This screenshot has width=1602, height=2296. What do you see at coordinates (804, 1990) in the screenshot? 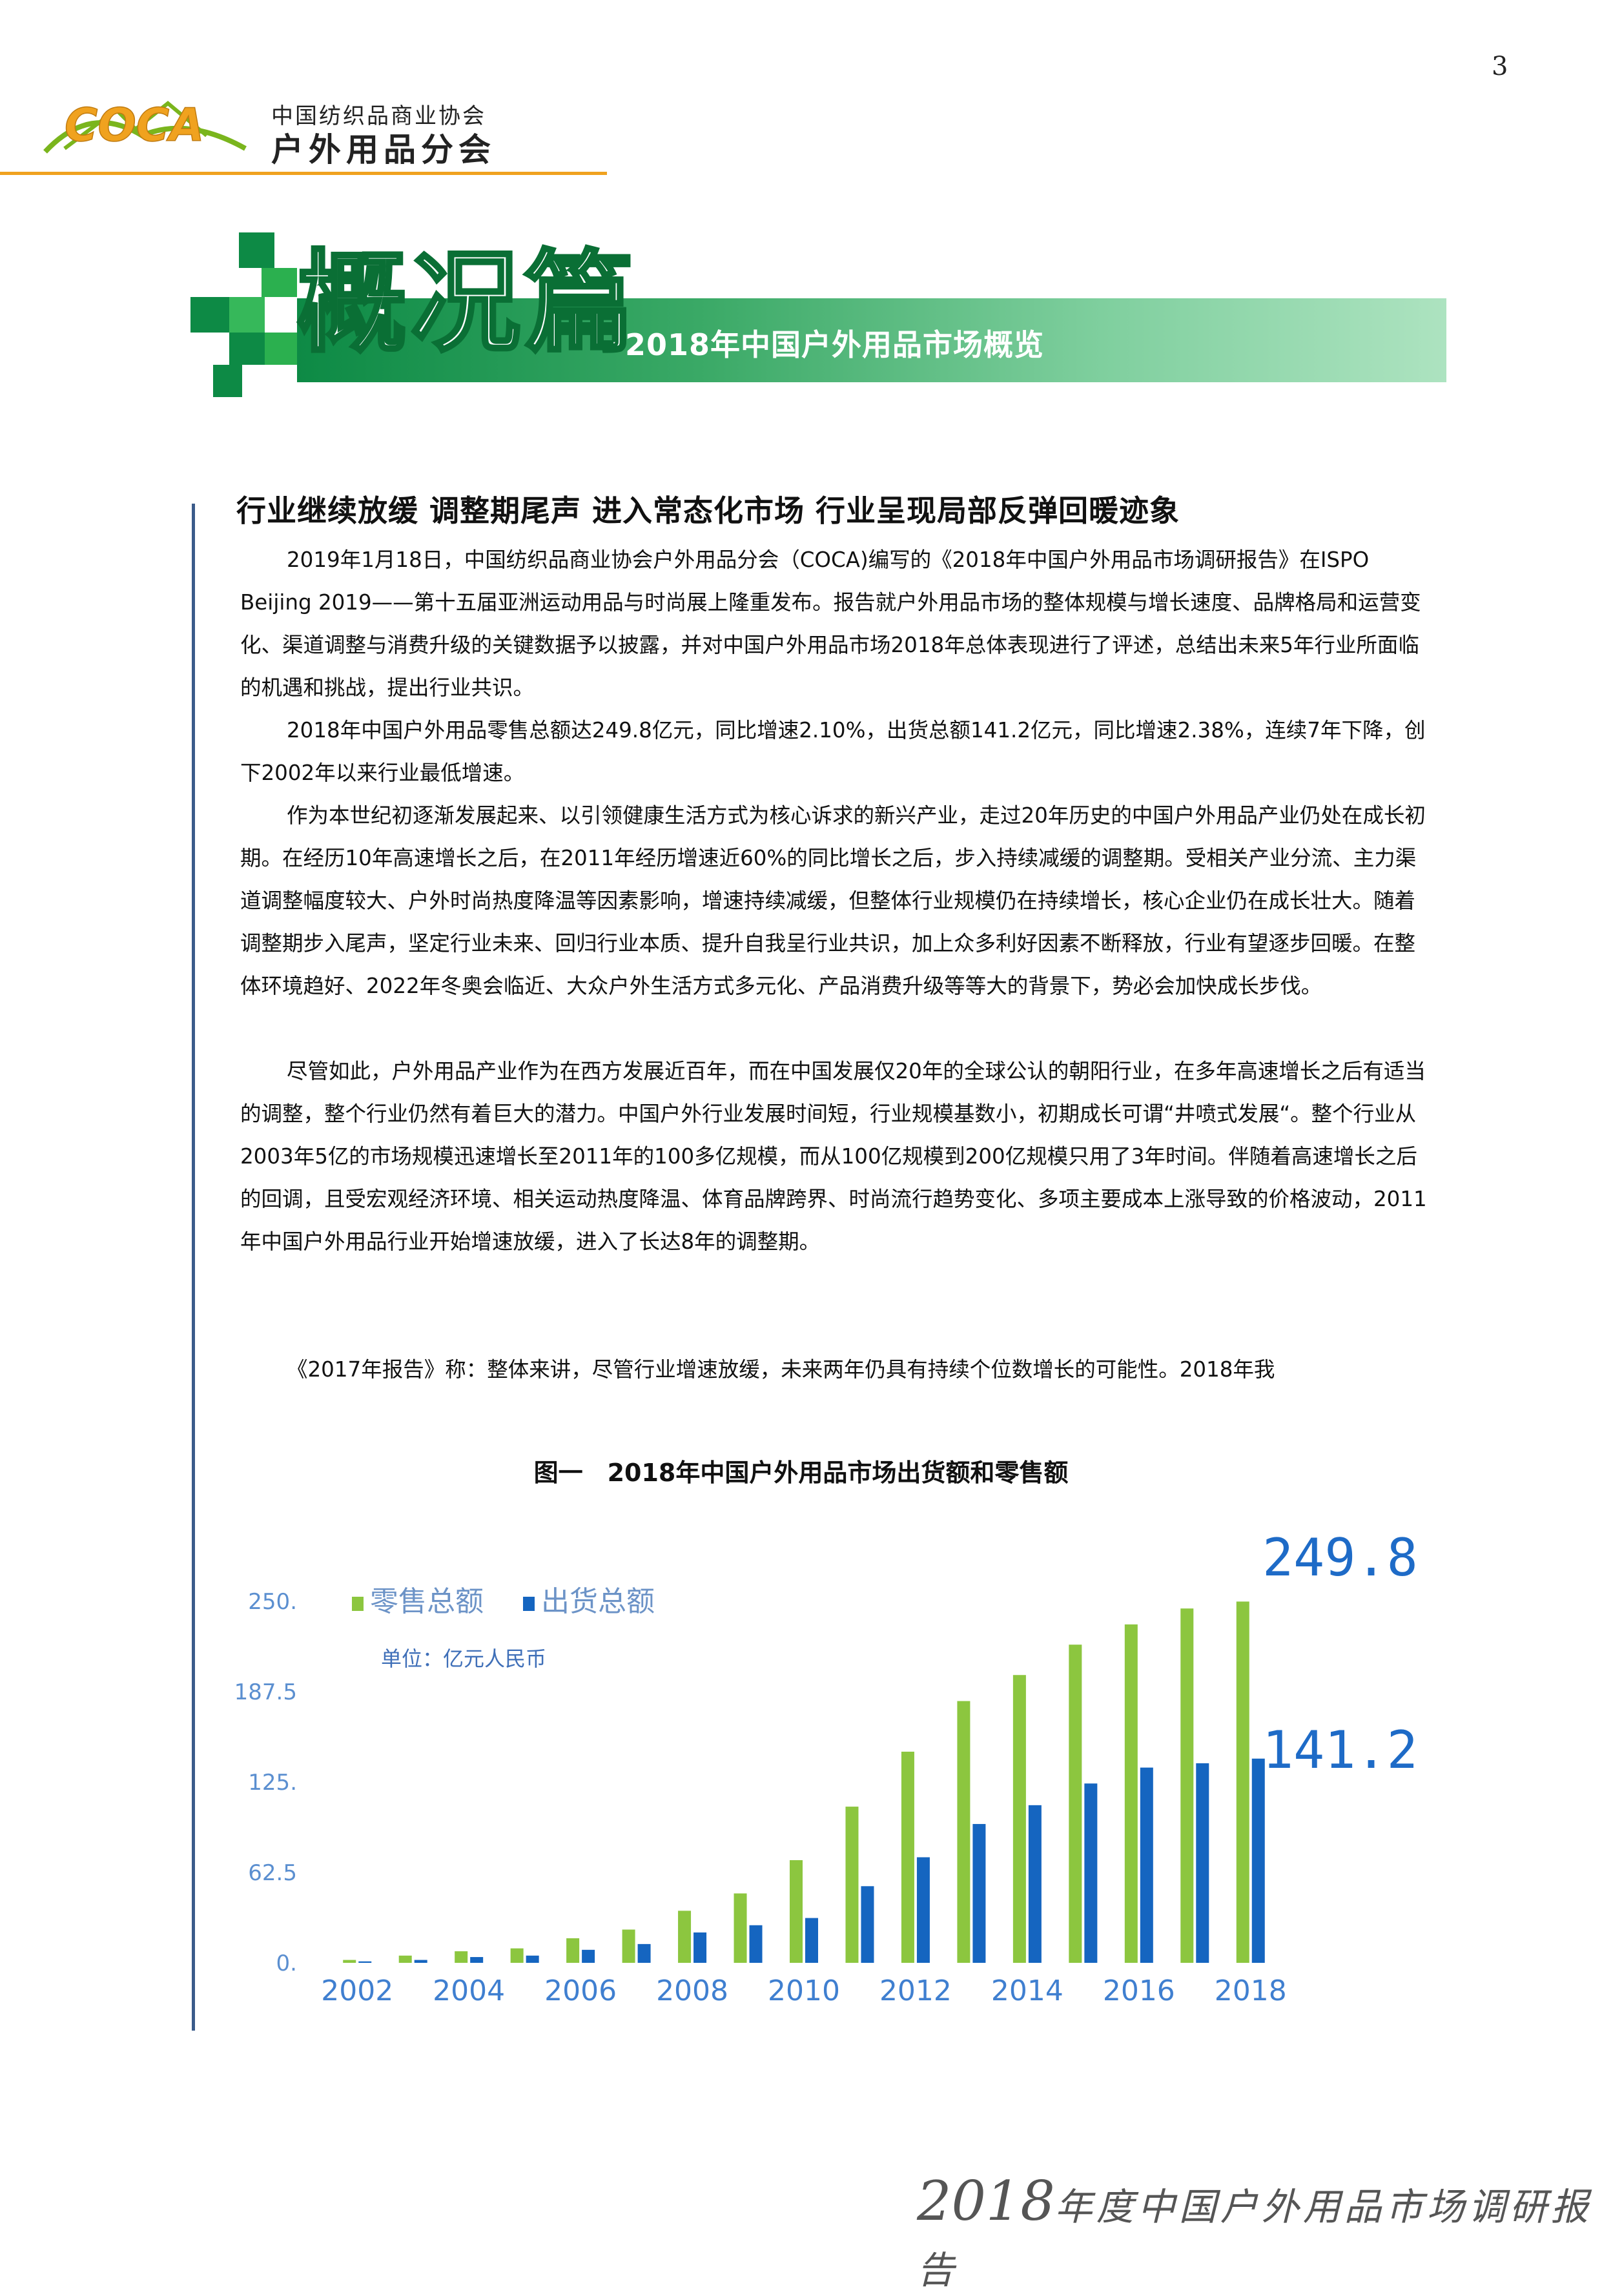
I see `x-tick-label: 2010` at bounding box center [804, 1990].